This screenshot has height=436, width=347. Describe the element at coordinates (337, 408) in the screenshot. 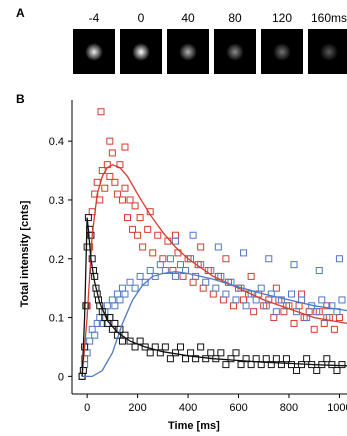

I see `x-tick-label: 1000` at that location.